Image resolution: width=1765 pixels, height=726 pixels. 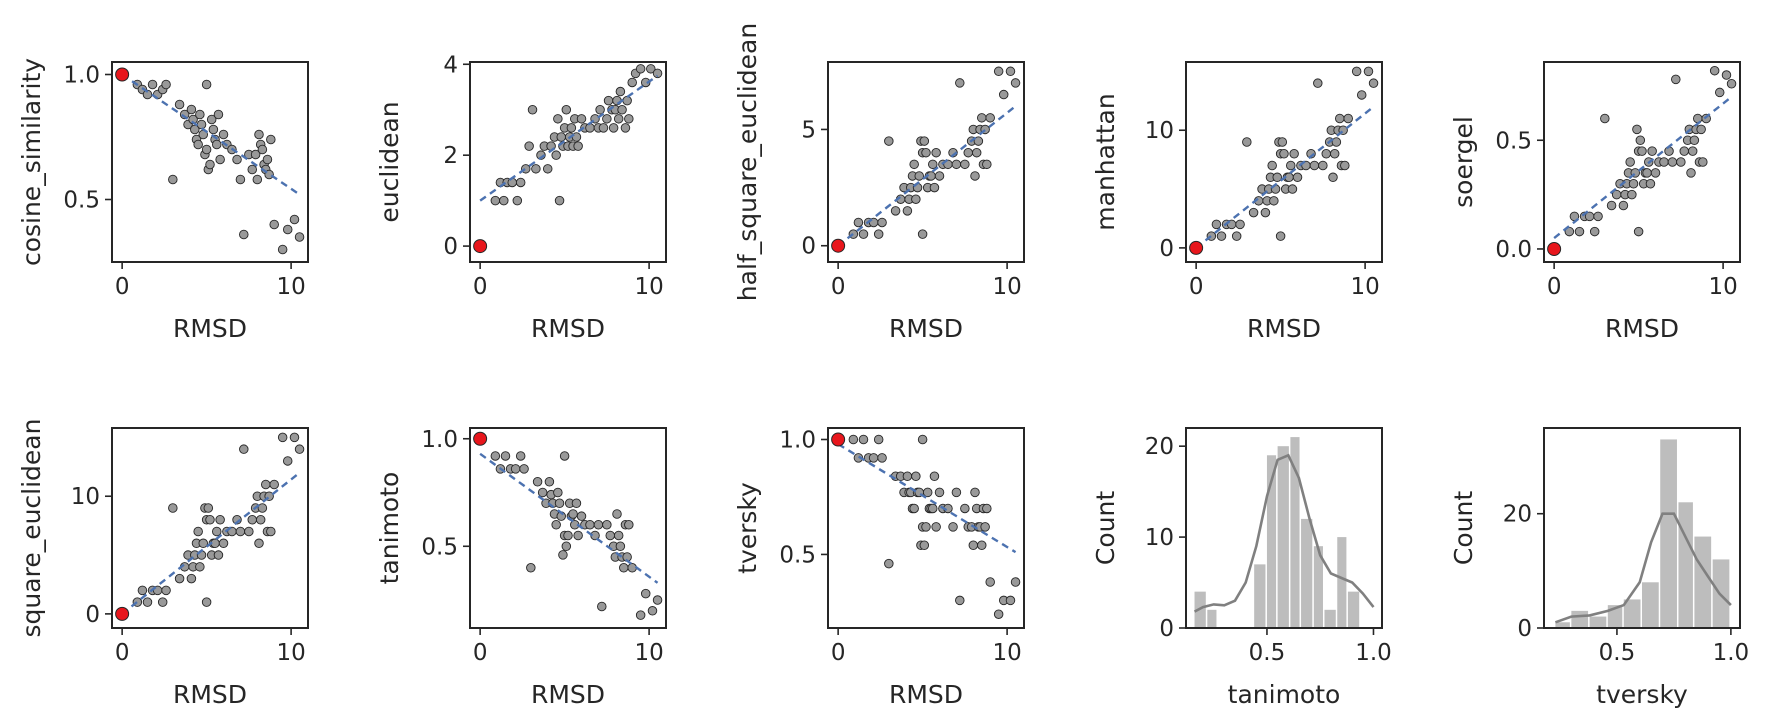 What do you see at coordinates (1642, 694) in the screenshot?
I see `x-axis-label: tversky` at bounding box center [1642, 694].